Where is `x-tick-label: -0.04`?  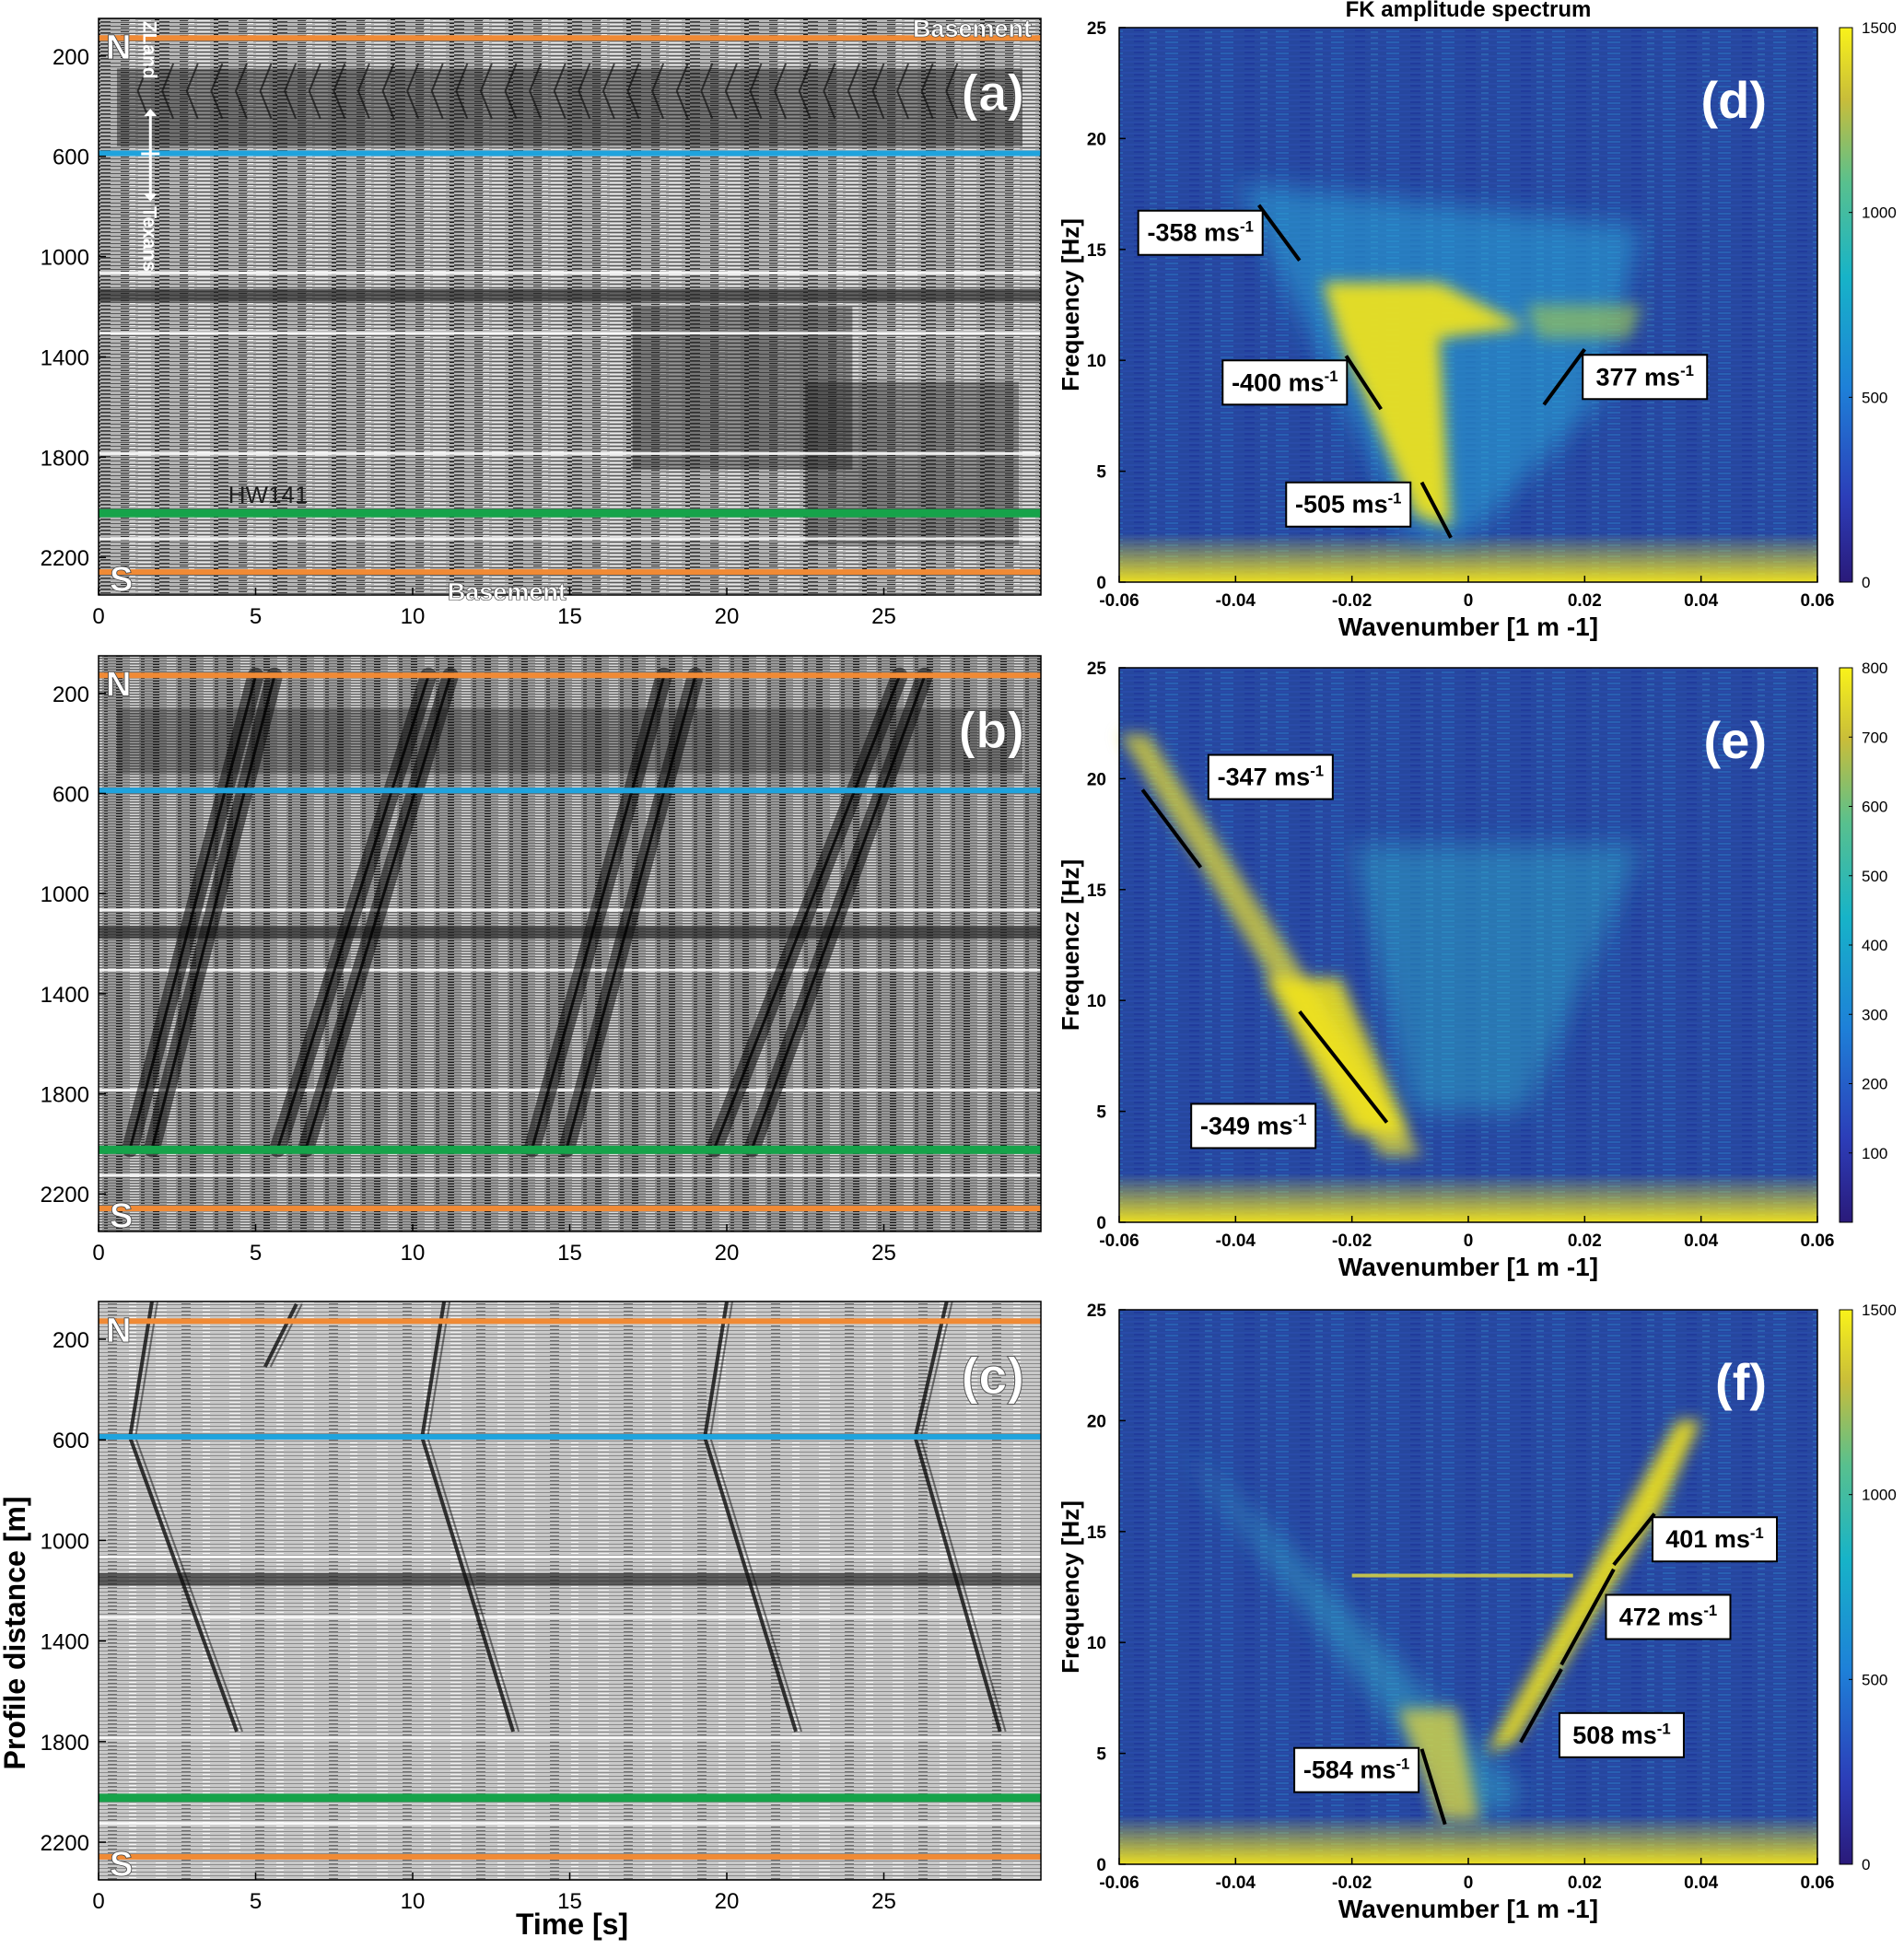 x-tick-label: -0.04 is located at coordinates (1236, 1883).